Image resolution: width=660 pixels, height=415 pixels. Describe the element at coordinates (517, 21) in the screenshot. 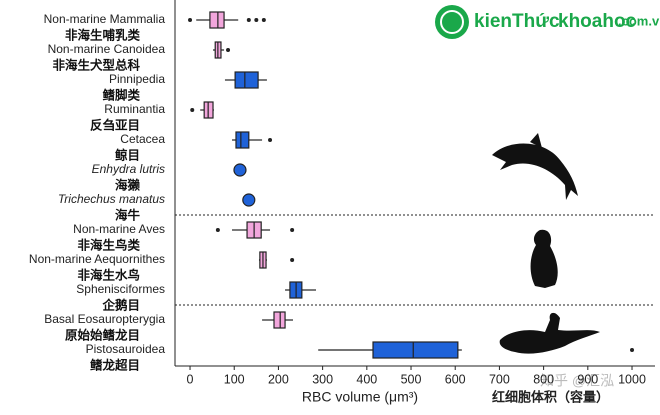

I see `watermark: kienThức` at that location.